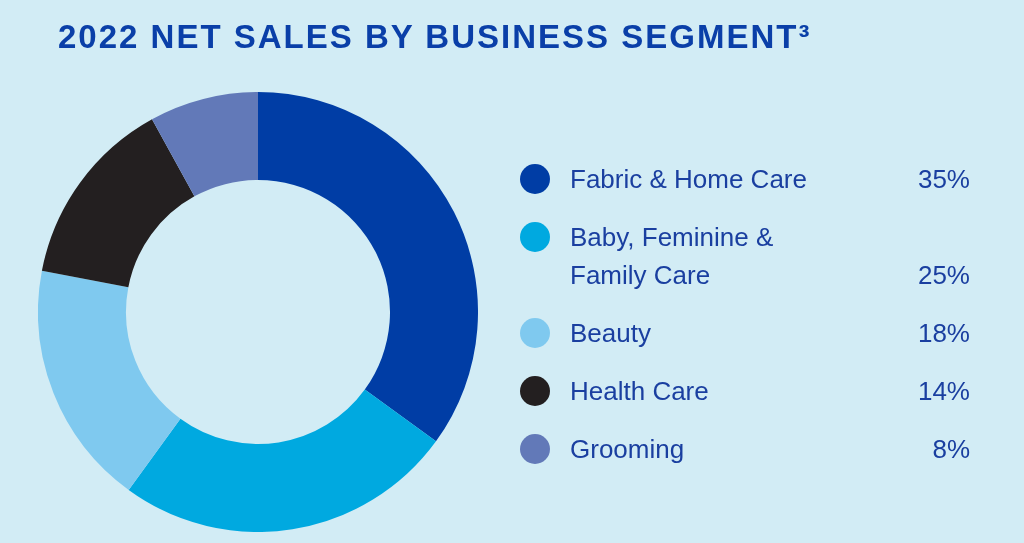 The height and width of the screenshot is (543, 1024). What do you see at coordinates (943, 391) in the screenshot?
I see `data-label: 14%` at bounding box center [943, 391].